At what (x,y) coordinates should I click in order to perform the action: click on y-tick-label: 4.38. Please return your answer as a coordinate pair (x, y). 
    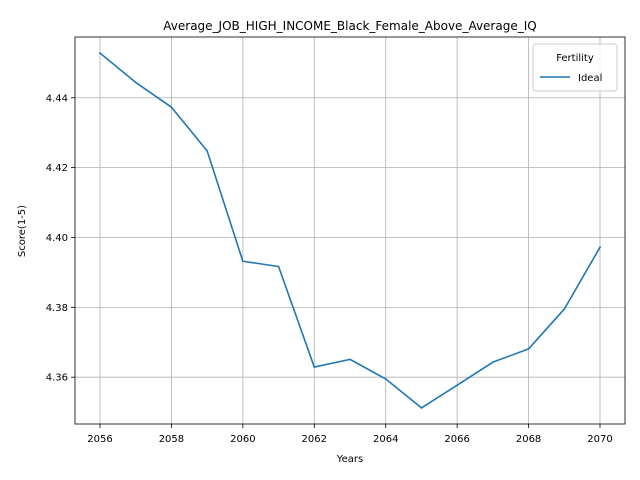
    Looking at the image, I should click on (57, 308).